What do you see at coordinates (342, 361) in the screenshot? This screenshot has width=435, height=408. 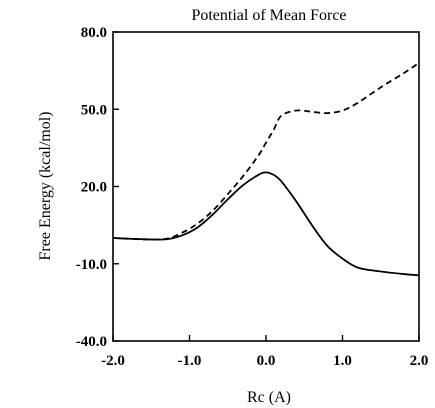 I see `x-tick-label: 1.0` at bounding box center [342, 361].